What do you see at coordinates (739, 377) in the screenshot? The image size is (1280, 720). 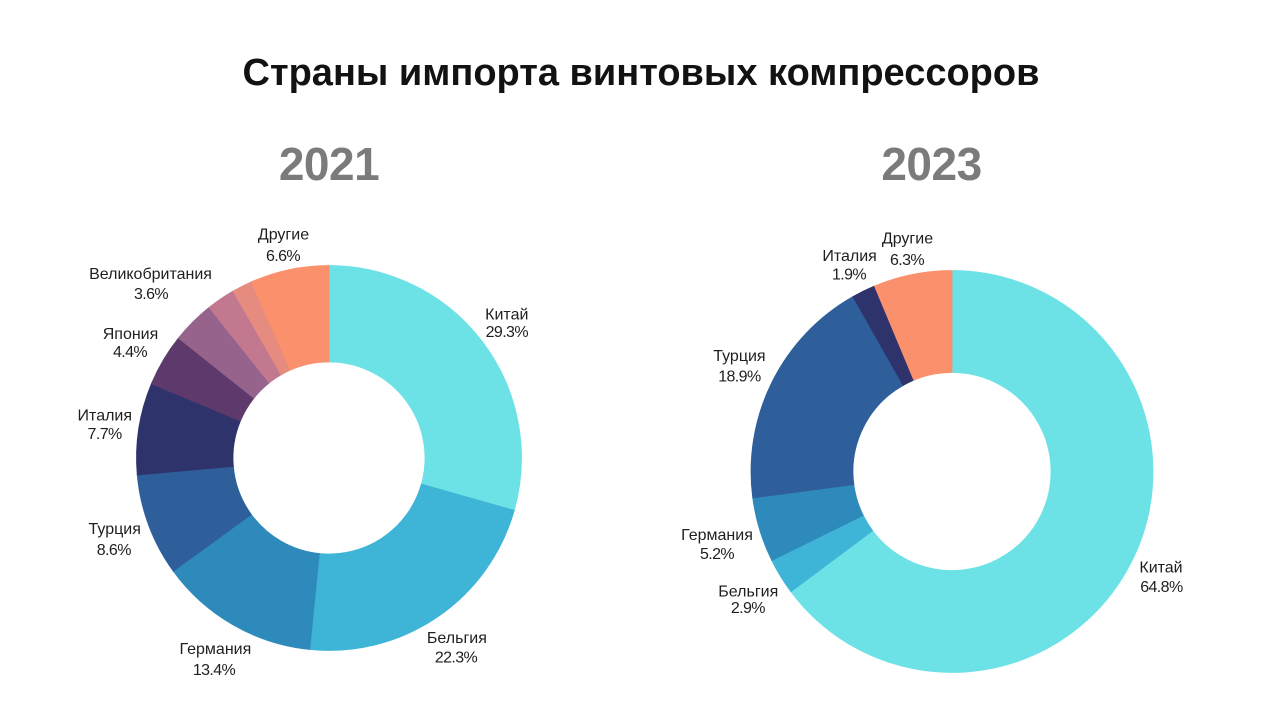 I see `svg-text: 18.9%` at bounding box center [739, 377].